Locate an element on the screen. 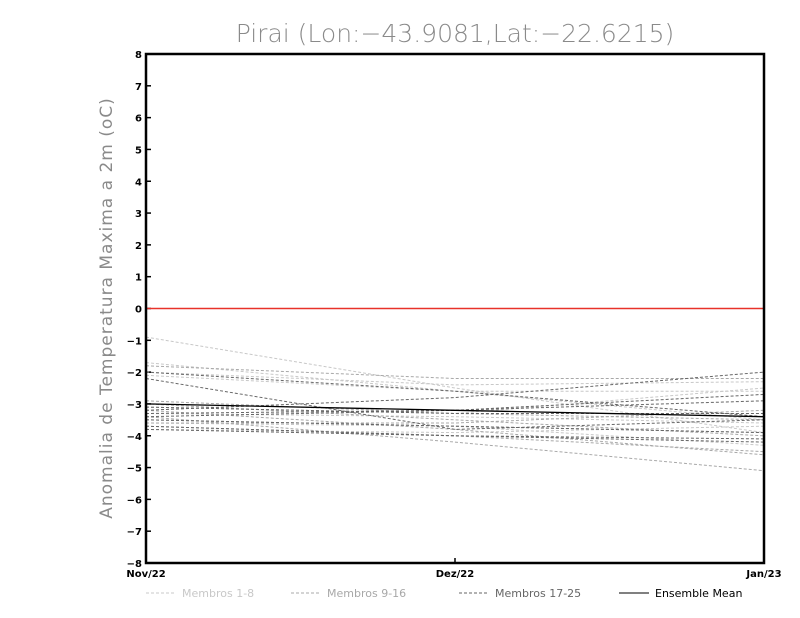 The height and width of the screenshot is (618, 800). x-tick-label: Nov/22 is located at coordinates (145, 574).